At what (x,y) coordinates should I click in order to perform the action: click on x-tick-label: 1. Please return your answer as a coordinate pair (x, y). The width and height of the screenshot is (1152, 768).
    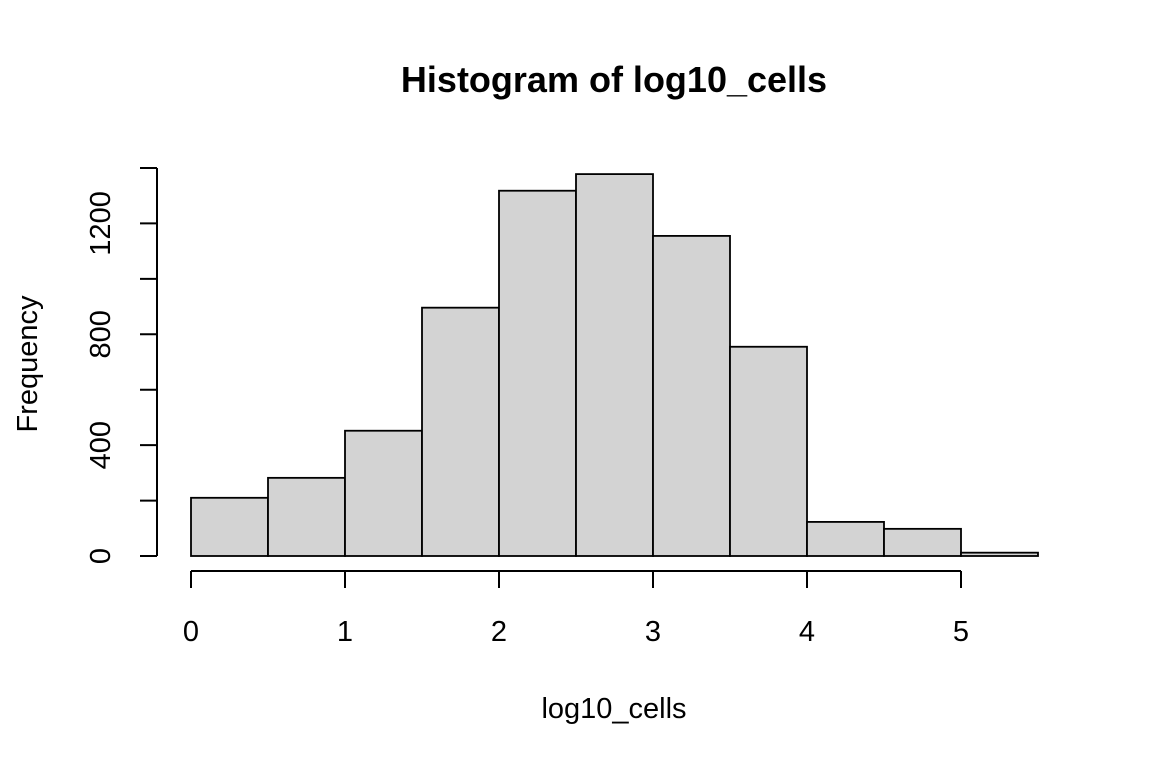
    Looking at the image, I should click on (345, 632).